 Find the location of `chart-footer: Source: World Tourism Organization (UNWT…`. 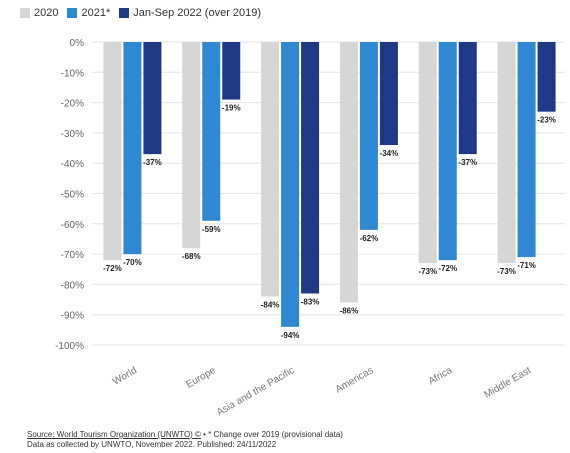

chart-footer: Source: World Tourism Organization (UNWT… is located at coordinates (185, 440).